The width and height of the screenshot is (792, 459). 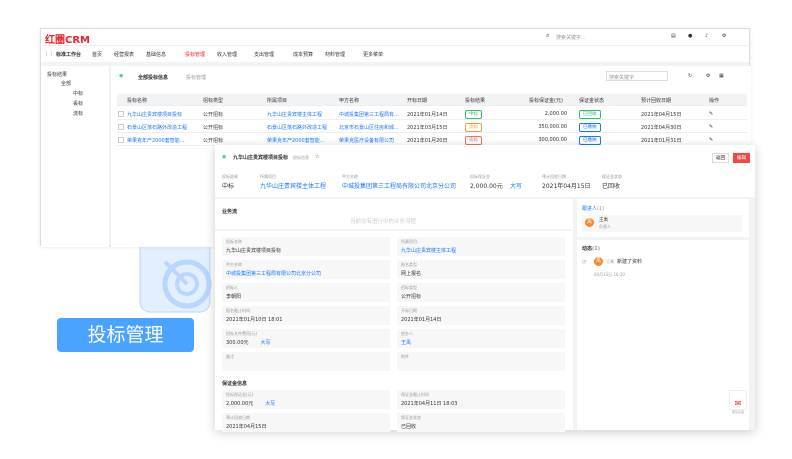 I want to click on nav-item-material: 材料管理, so click(x=335, y=55).